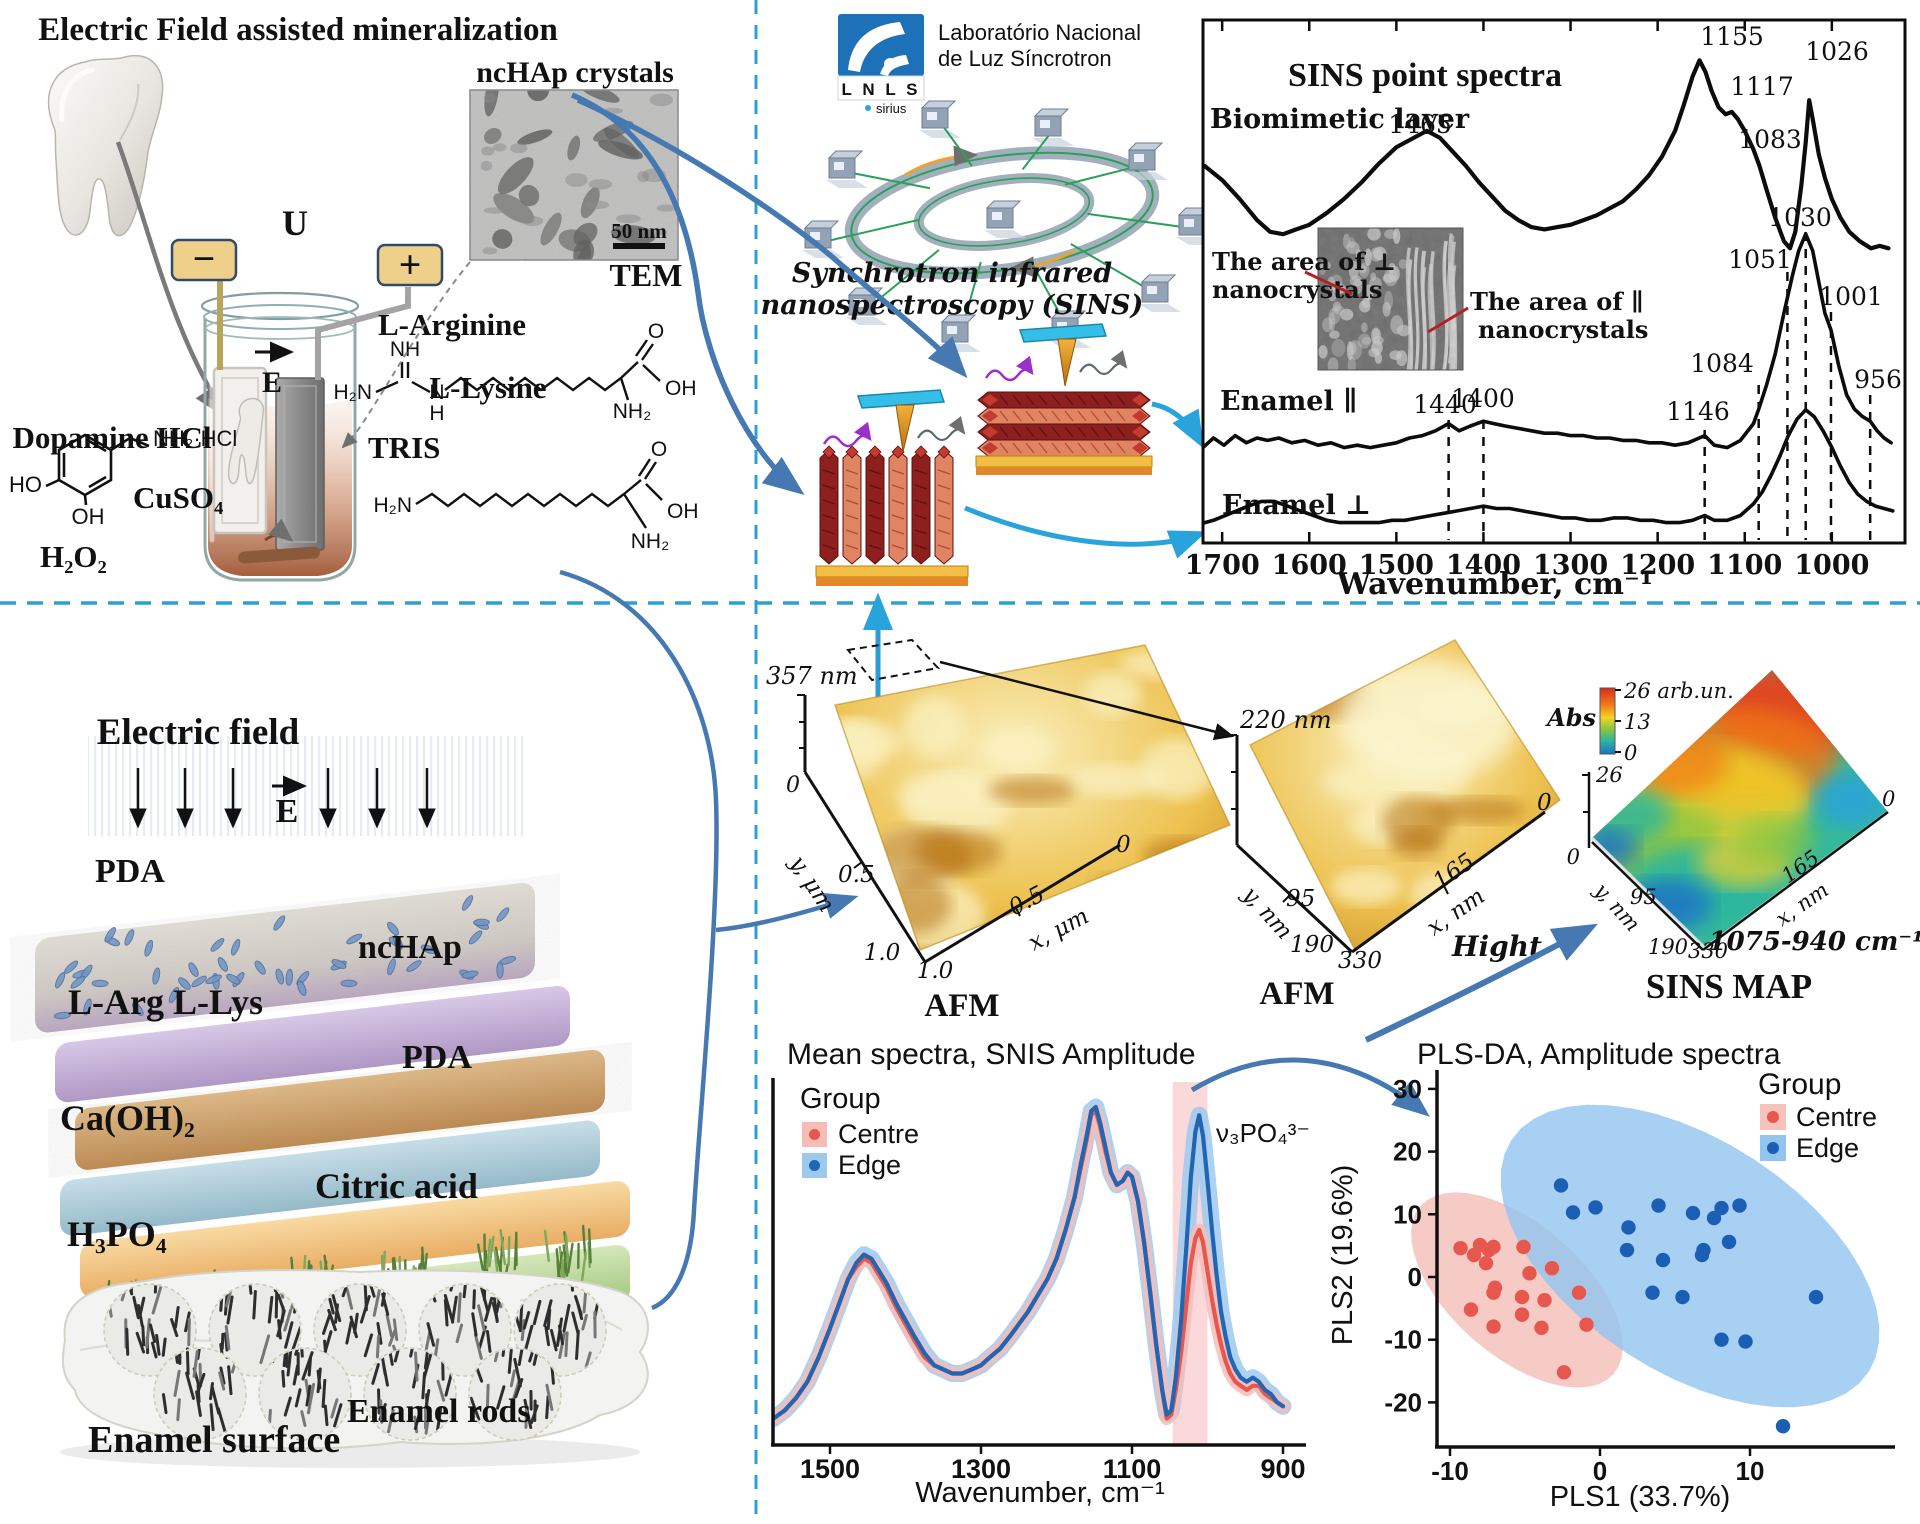 The image size is (1920, 1524). Describe the element at coordinates (639, 940) in the screenshot. I see `brace-curve-coating` at that location.